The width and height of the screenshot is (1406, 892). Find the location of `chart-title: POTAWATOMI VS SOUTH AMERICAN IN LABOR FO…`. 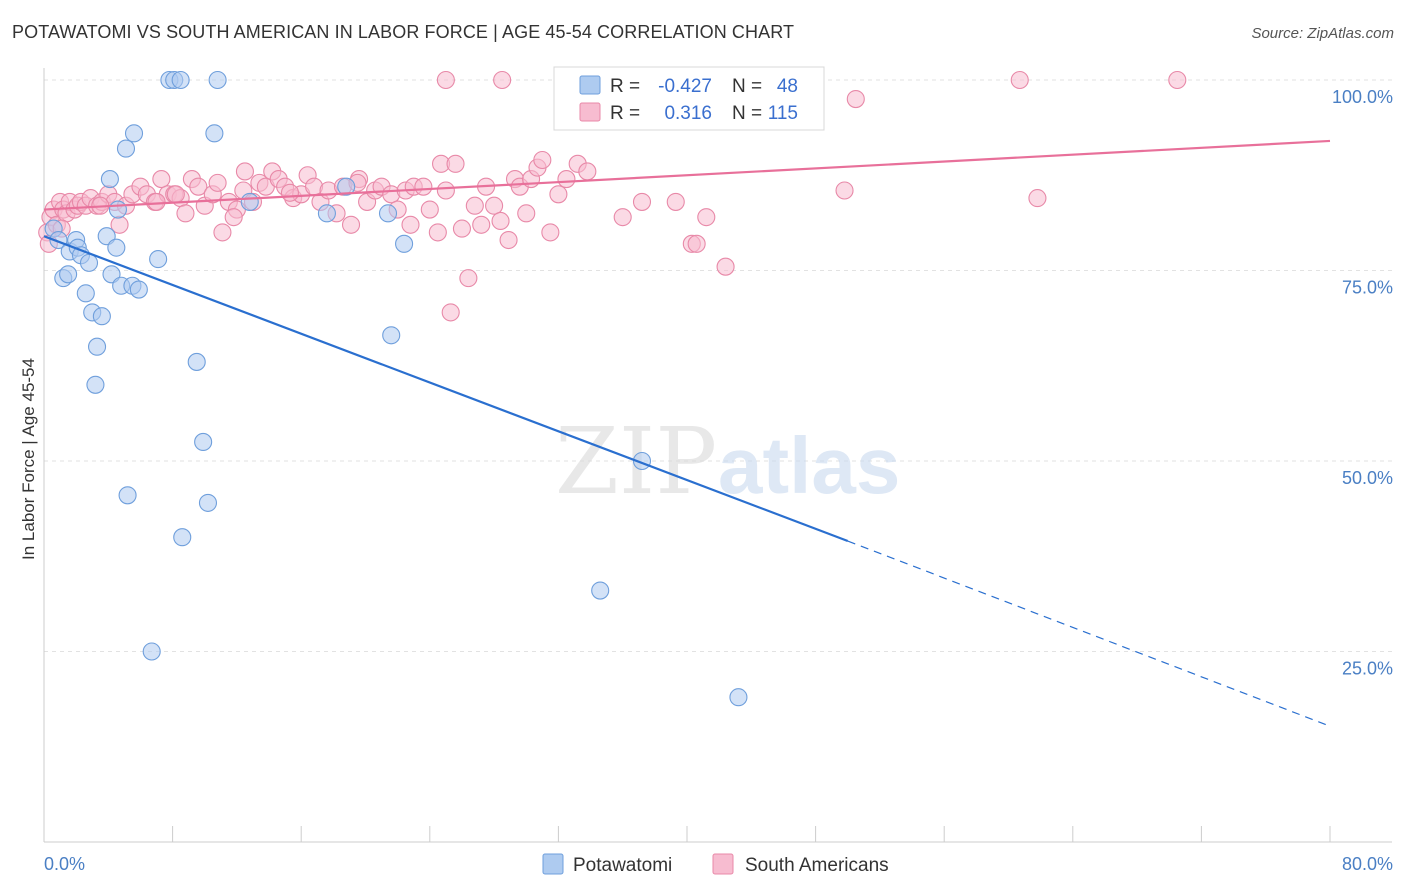

chart-title: POTAWATOMI VS SOUTH AMERICAN IN LABOR FO… is located at coordinates (403, 32).